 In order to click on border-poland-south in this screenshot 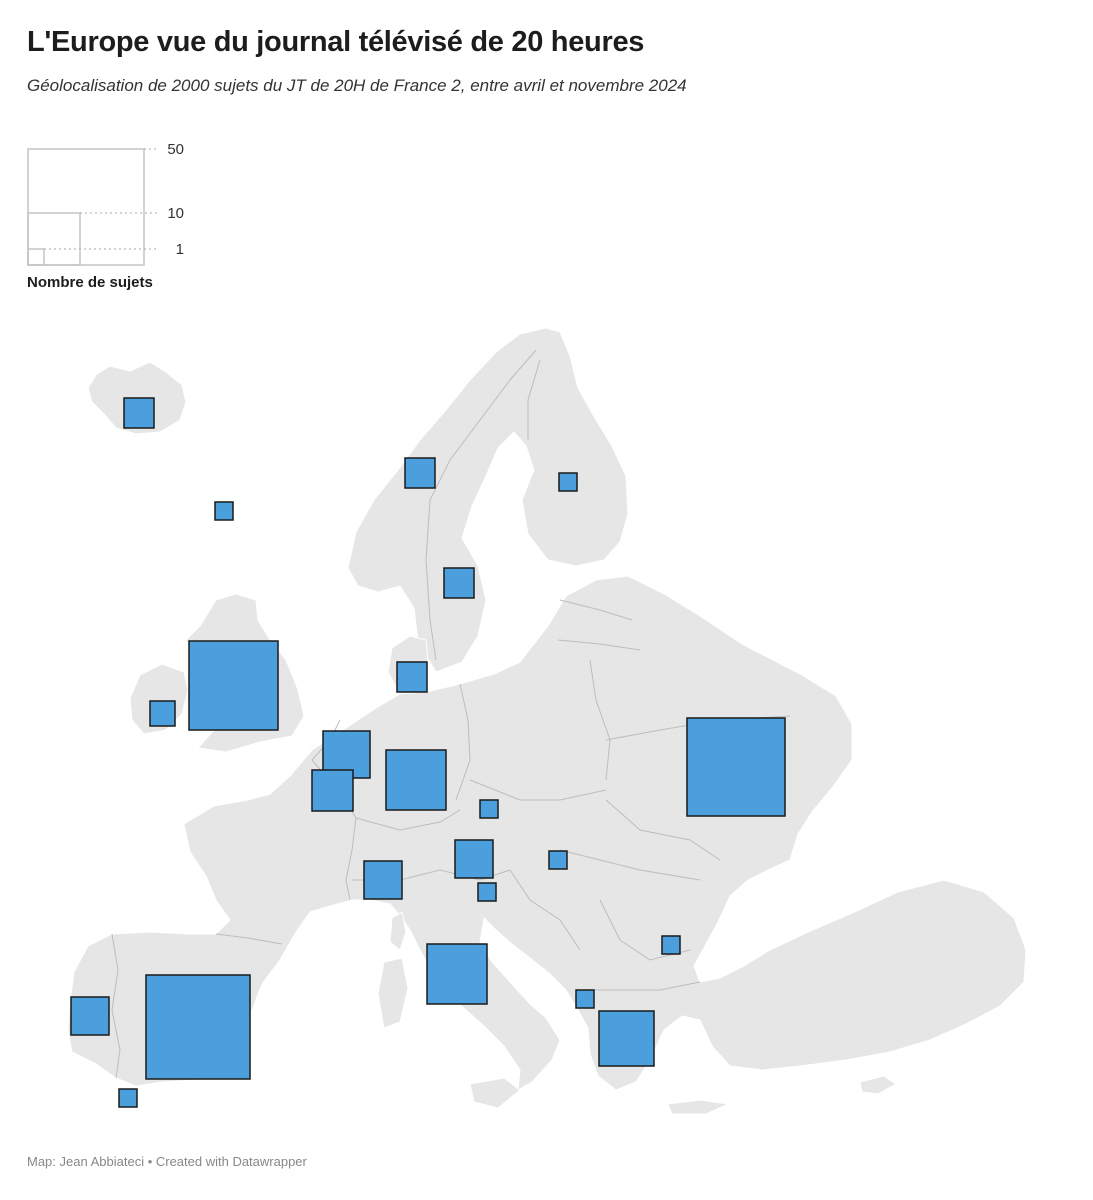, I will do `click(538, 790)`.